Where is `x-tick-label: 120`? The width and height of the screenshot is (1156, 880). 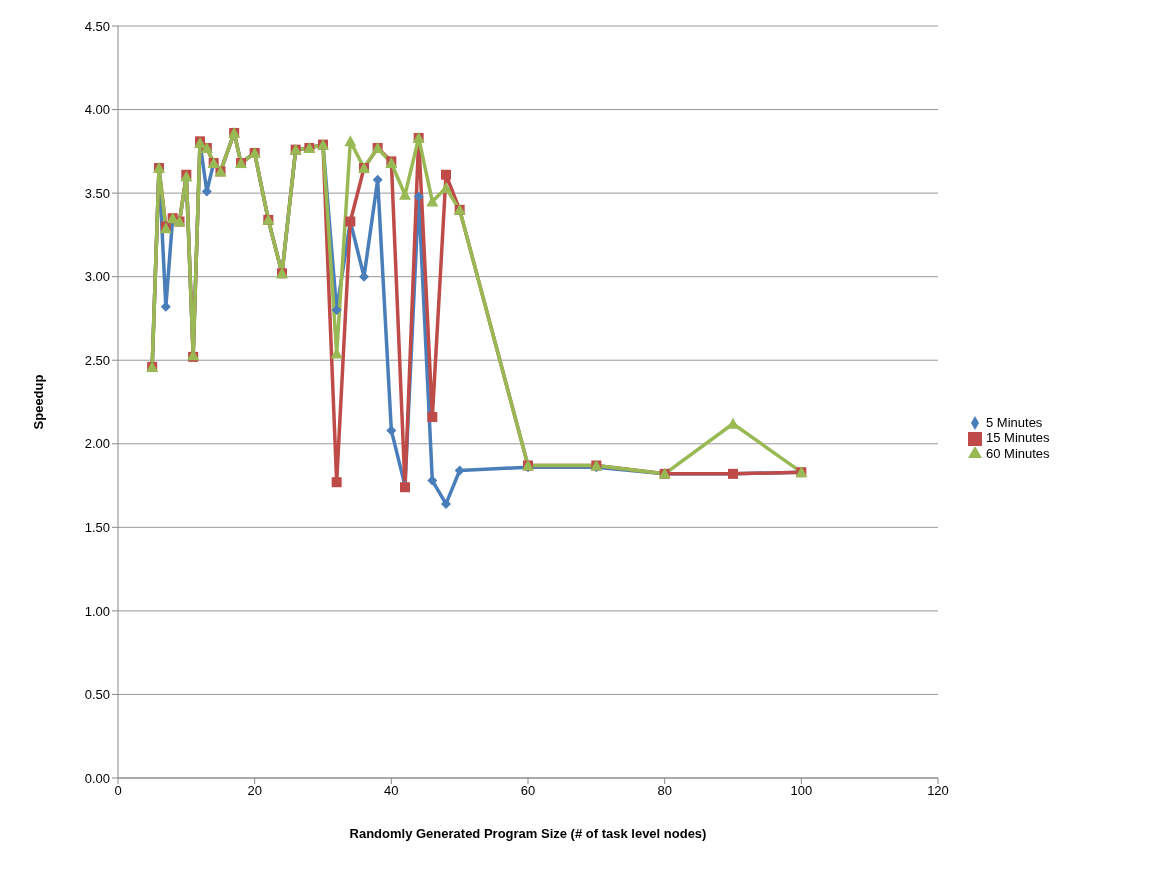 x-tick-label: 120 is located at coordinates (938, 791).